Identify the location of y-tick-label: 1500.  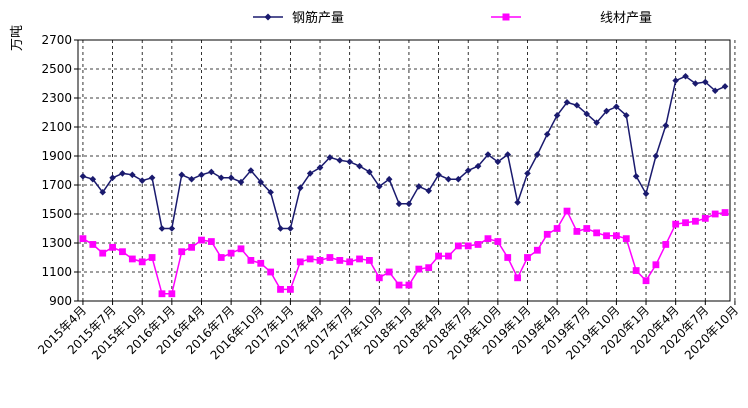
(56, 214).